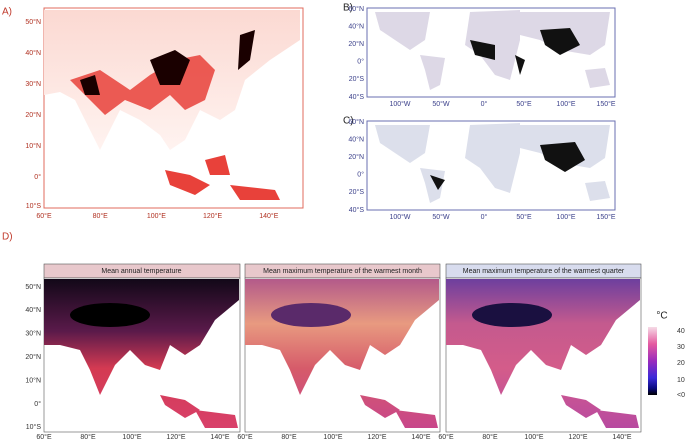 The image size is (685, 441). I want to click on panel-b, so click(491, 52).